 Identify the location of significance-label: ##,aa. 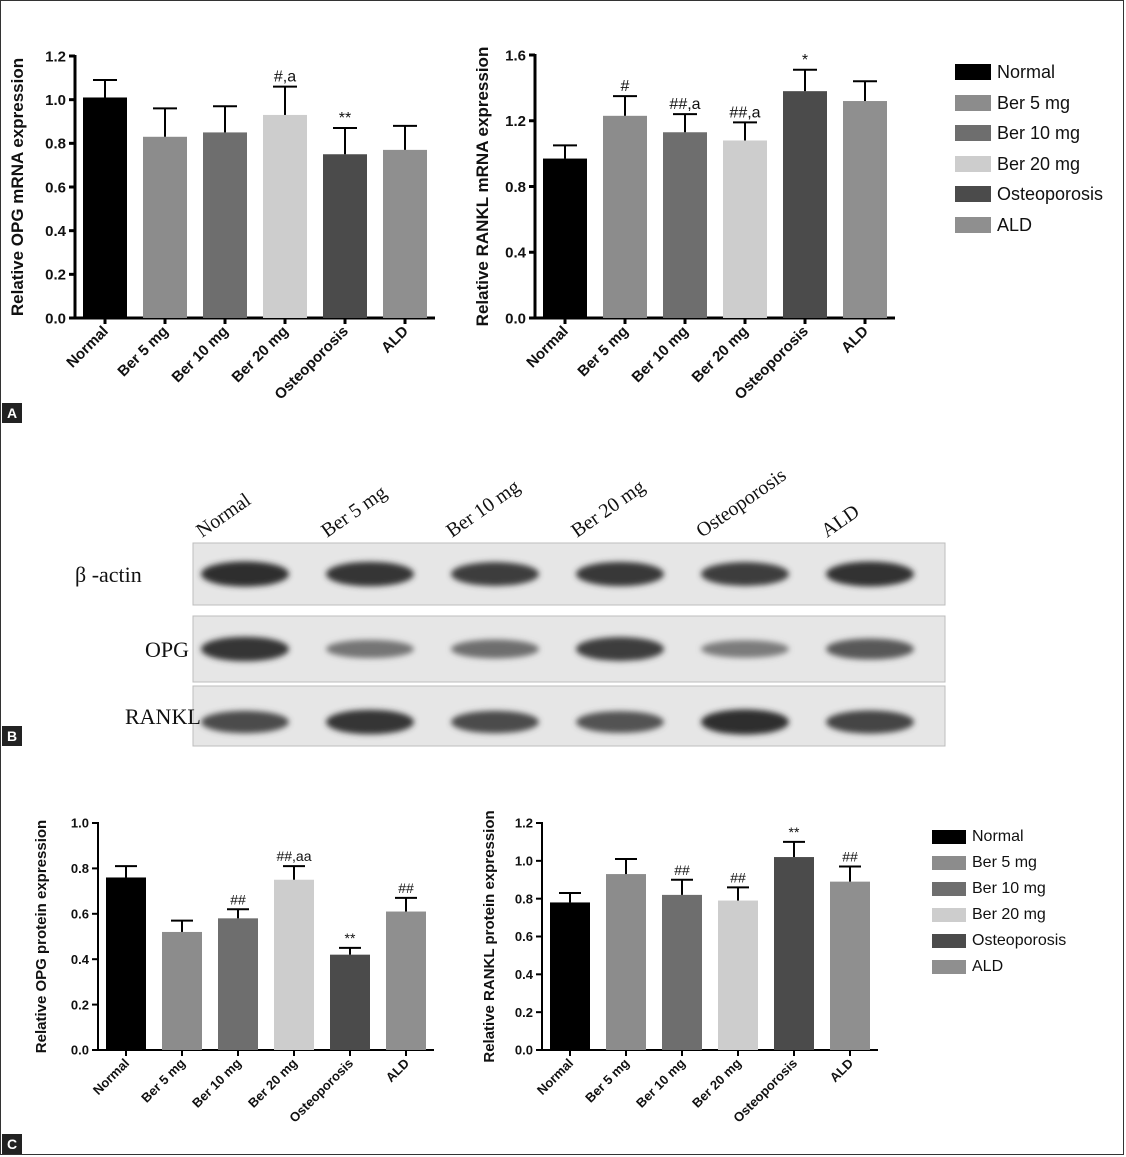
(293, 856).